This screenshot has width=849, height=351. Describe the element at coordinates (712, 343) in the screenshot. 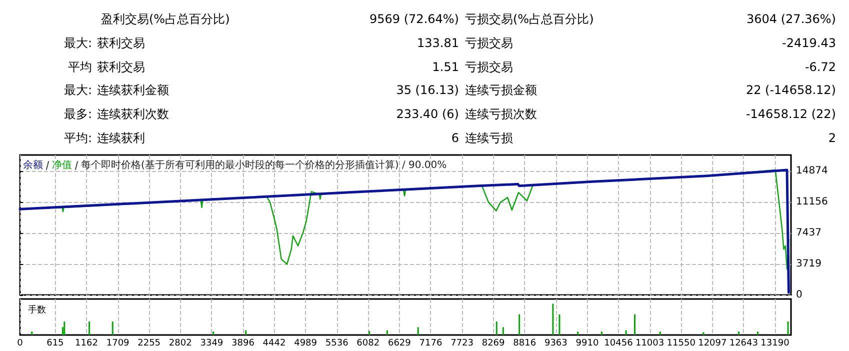

I see `x-tick-label: 12097` at that location.